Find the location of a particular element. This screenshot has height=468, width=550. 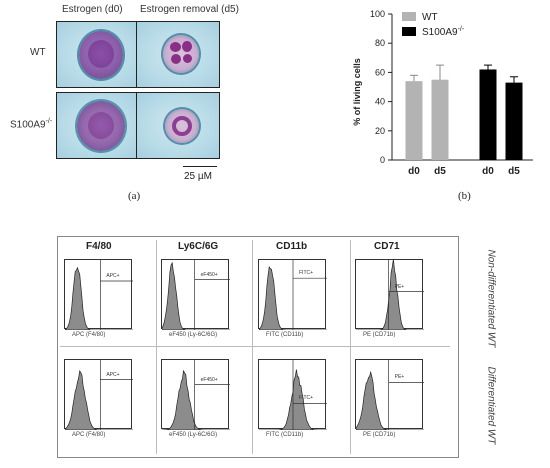

legend: WT S100A9-/- is located at coordinates (433, 25).